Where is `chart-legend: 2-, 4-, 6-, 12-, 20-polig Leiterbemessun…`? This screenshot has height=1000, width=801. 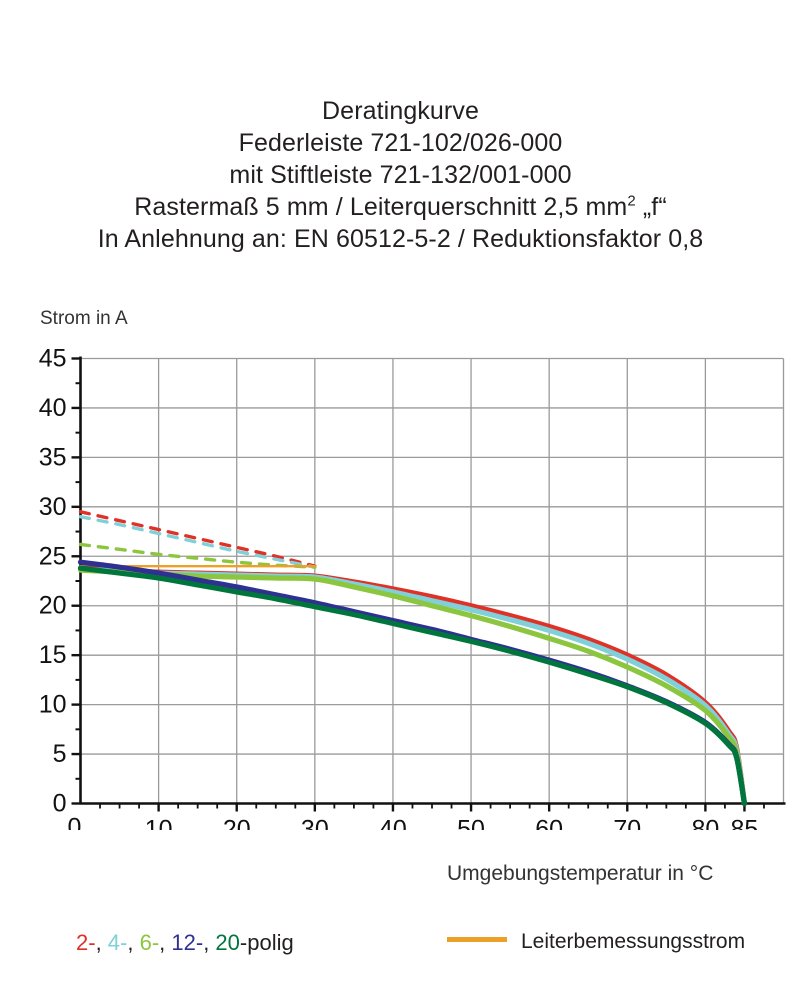
chart-legend: 2-, 4-, 6-, 12-, 20-polig Leiterbemessun… is located at coordinates (400, 955).